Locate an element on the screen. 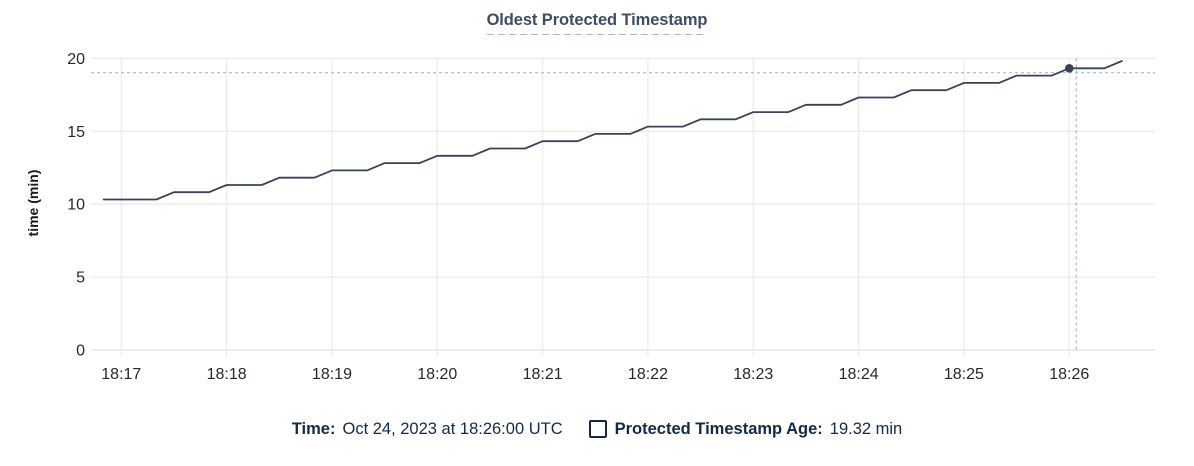 This screenshot has width=1194, height=466. x-tick-label: 18:19 is located at coordinates (332, 374).